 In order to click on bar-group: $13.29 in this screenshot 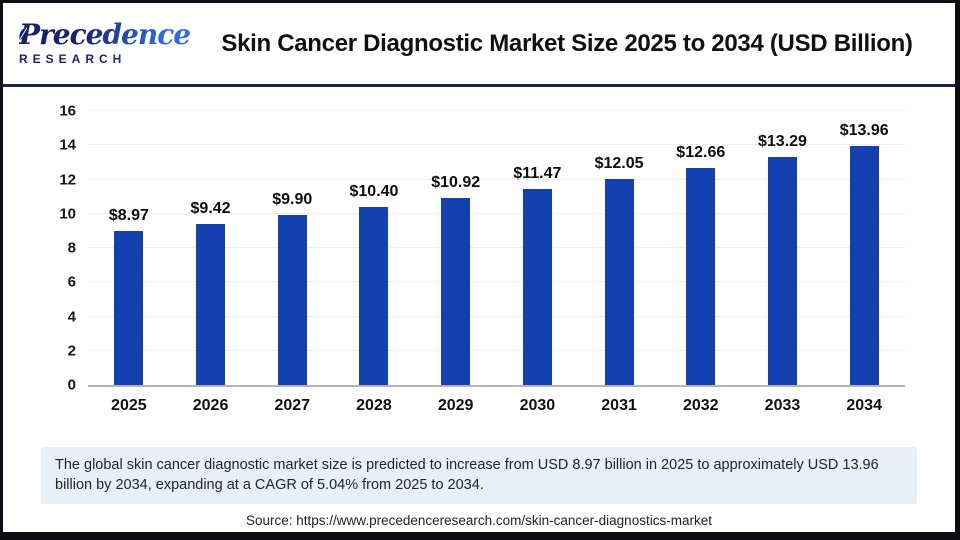, I will do `click(783, 248)`.